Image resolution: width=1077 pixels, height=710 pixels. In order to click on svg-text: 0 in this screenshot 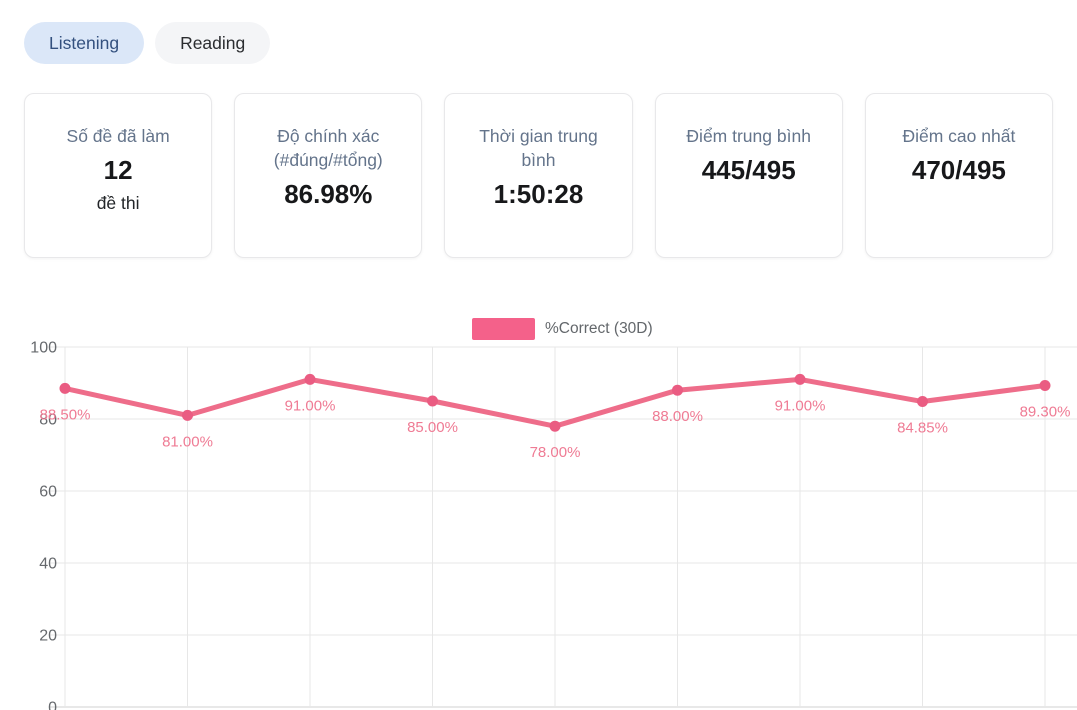, I will do `click(52, 705)`.